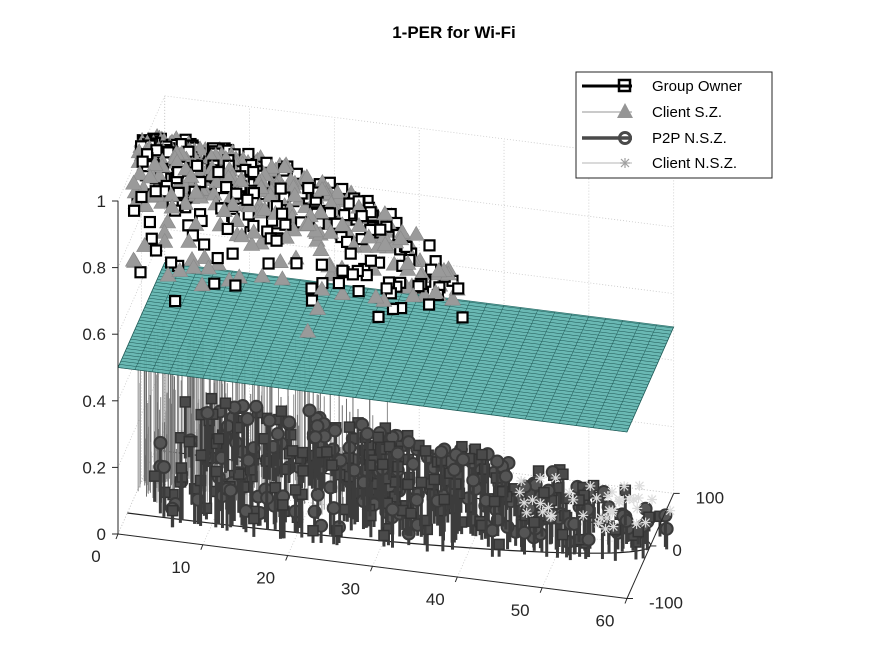 This screenshot has height=656, width=875. I want to click on chart-title: 1-PER for Wi-Fi, so click(454, 32).